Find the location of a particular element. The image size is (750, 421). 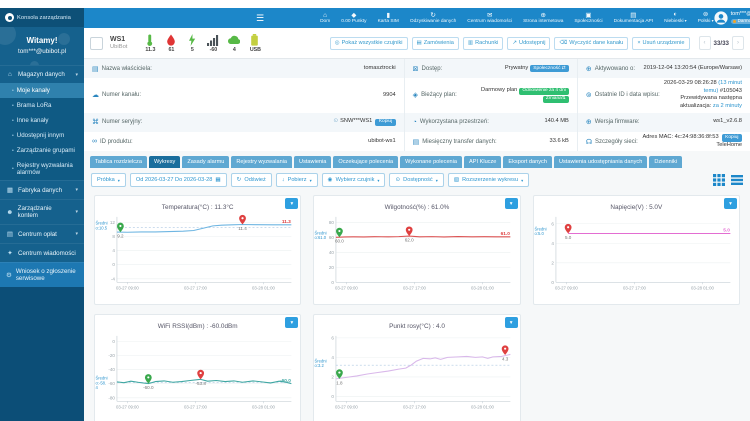

filter-dost-pno: ⊙ Dostępność ▾ is located at coordinates (416, 180).